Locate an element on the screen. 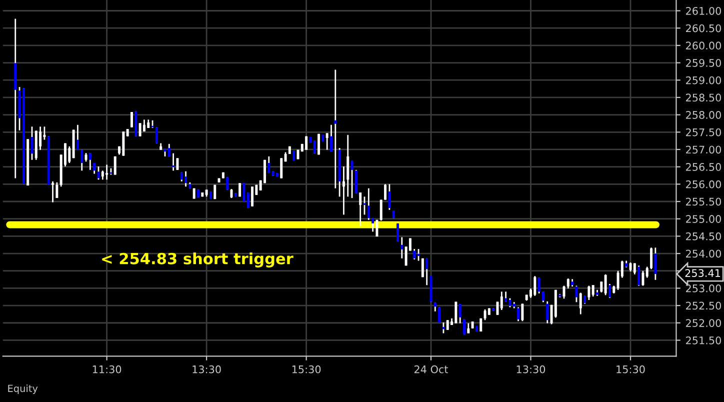  y-tick-label: 258.50 is located at coordinates (703, 98).